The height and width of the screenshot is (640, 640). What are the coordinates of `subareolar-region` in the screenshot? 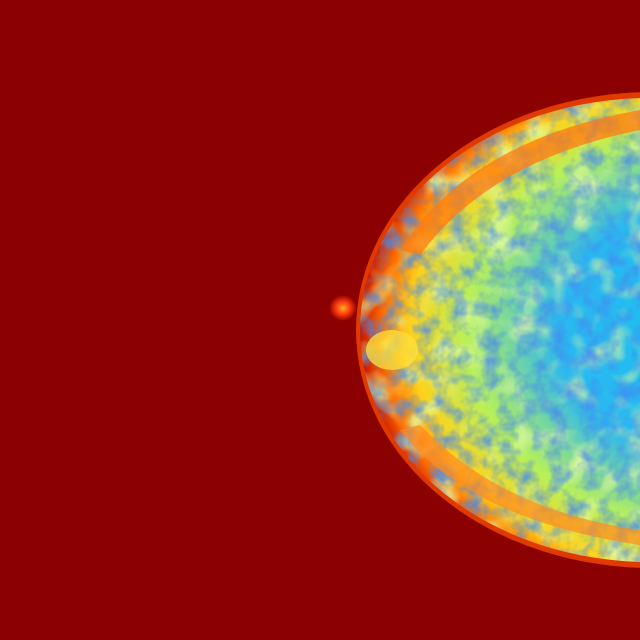 It's located at (392, 350).